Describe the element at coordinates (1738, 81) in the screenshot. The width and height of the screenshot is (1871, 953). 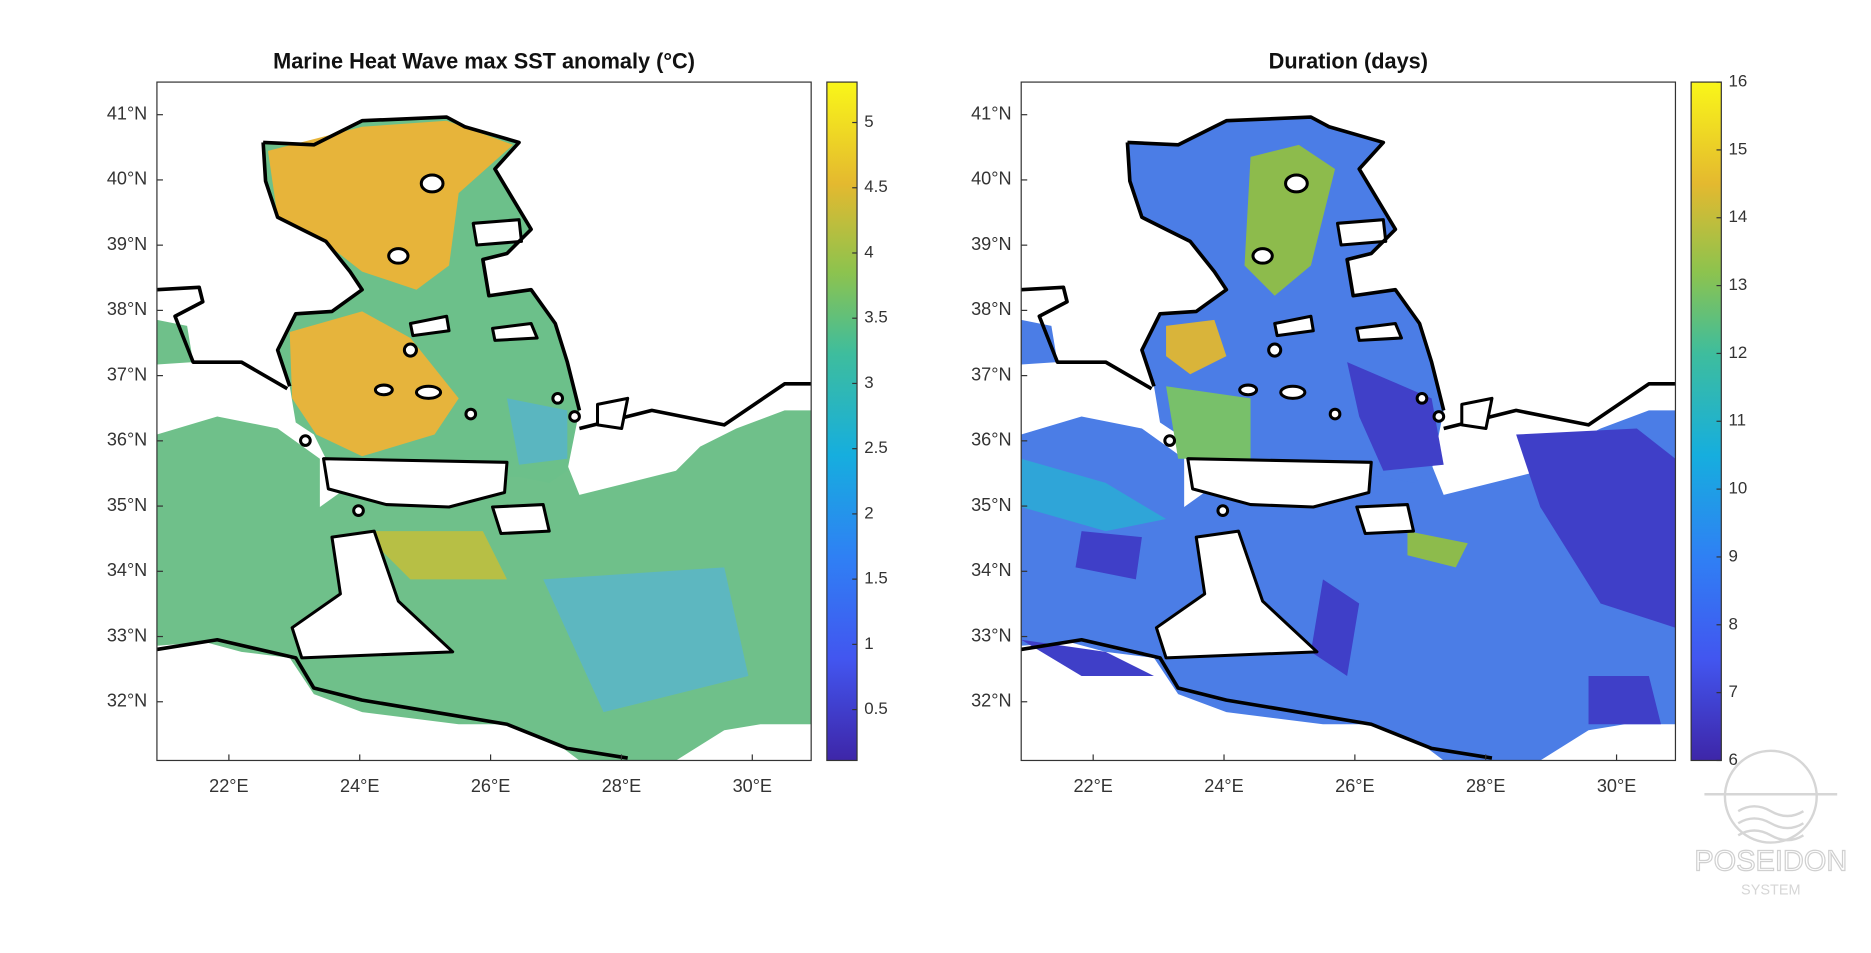
I see `colorbar-tick-label: 16` at that location.